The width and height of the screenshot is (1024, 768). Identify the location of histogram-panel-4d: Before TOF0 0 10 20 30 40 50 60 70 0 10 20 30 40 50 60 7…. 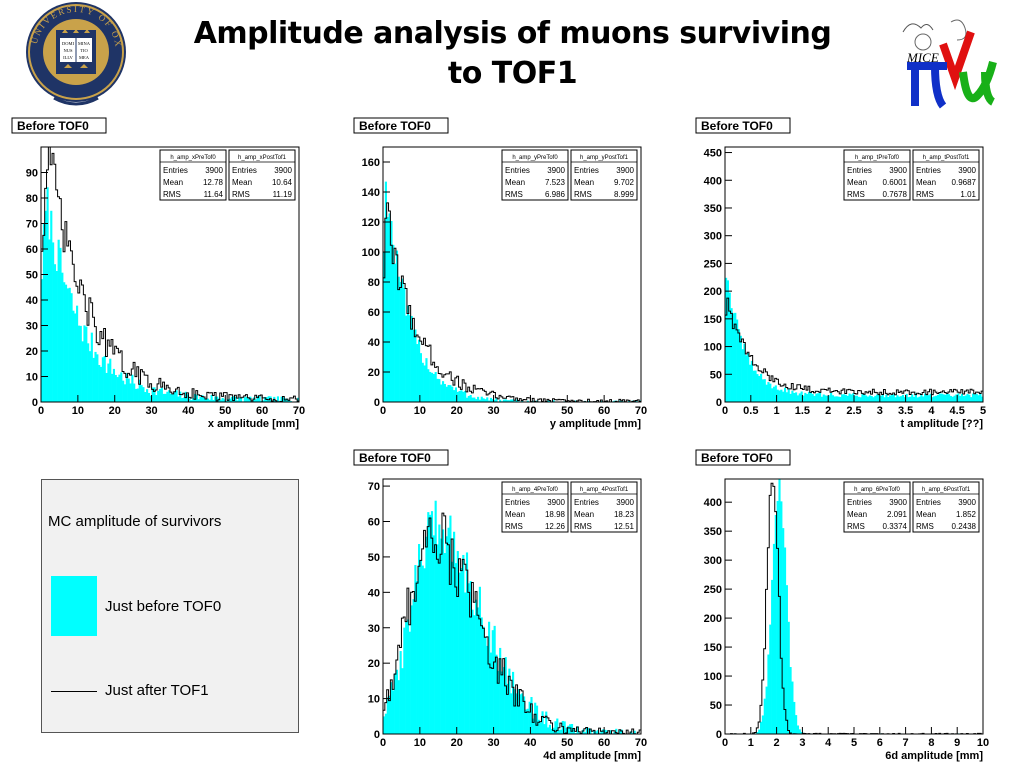
(500, 607).